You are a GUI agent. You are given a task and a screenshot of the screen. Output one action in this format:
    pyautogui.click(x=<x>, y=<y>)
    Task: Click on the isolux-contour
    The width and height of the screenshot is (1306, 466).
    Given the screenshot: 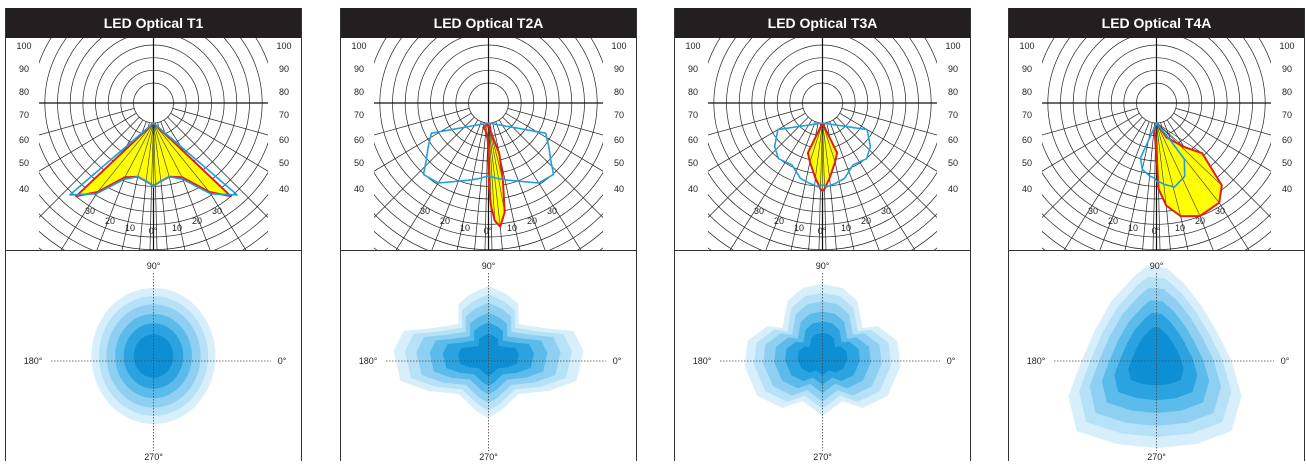 What is the action you would take?
    pyautogui.click(x=154, y=356)
    